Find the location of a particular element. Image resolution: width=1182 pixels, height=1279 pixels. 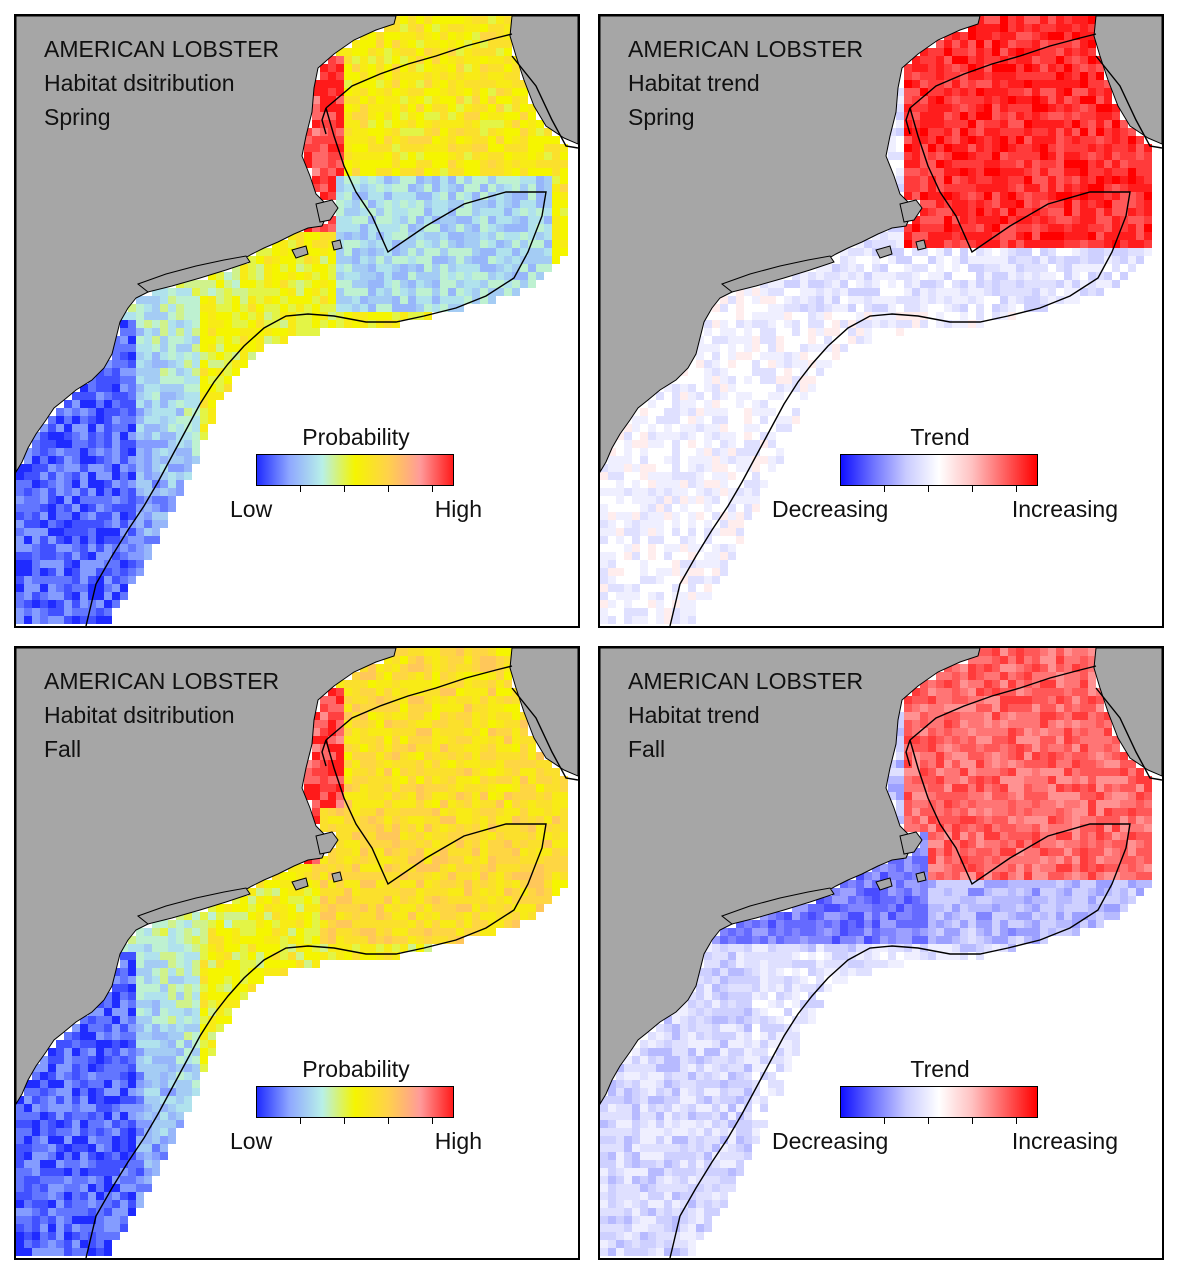

panel-title-block: AMERICAN LOBSTER Habitat dsitribution Fall is located at coordinates (161, 715).